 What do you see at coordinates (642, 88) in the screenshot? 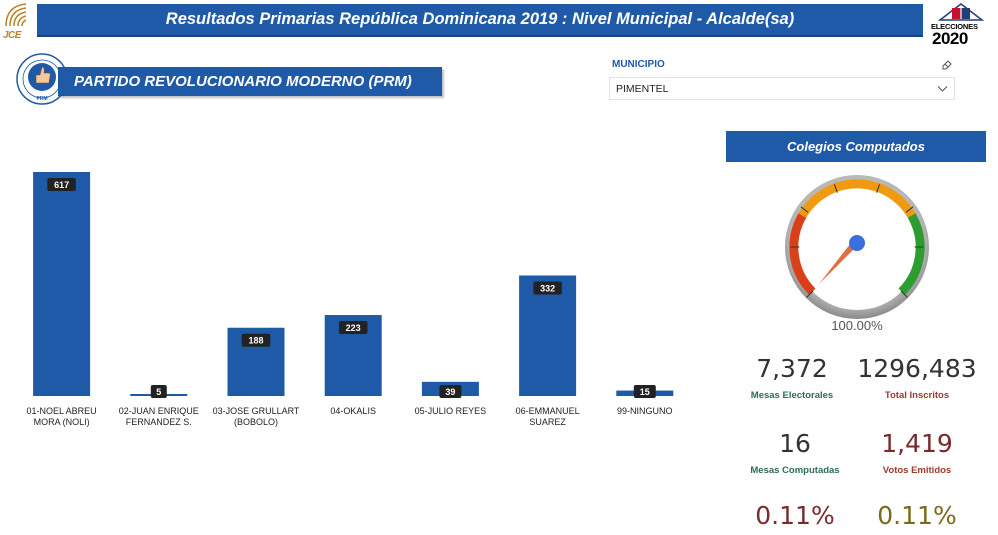
I see `municipio-selected-value: PIMENTEL` at bounding box center [642, 88].